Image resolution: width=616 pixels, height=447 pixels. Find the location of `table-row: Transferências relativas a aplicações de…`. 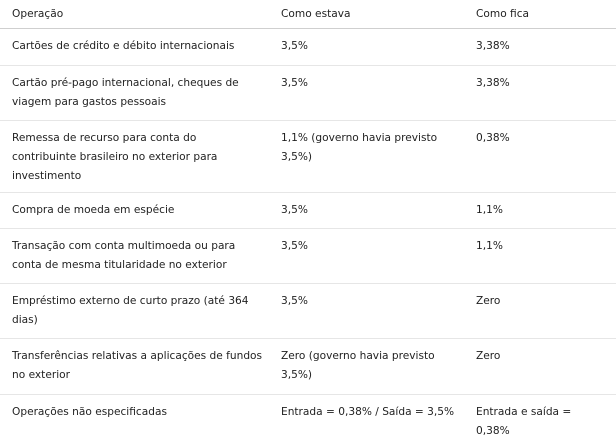

table-row: Transferências relativas a aplicações de… is located at coordinates (308, 367).